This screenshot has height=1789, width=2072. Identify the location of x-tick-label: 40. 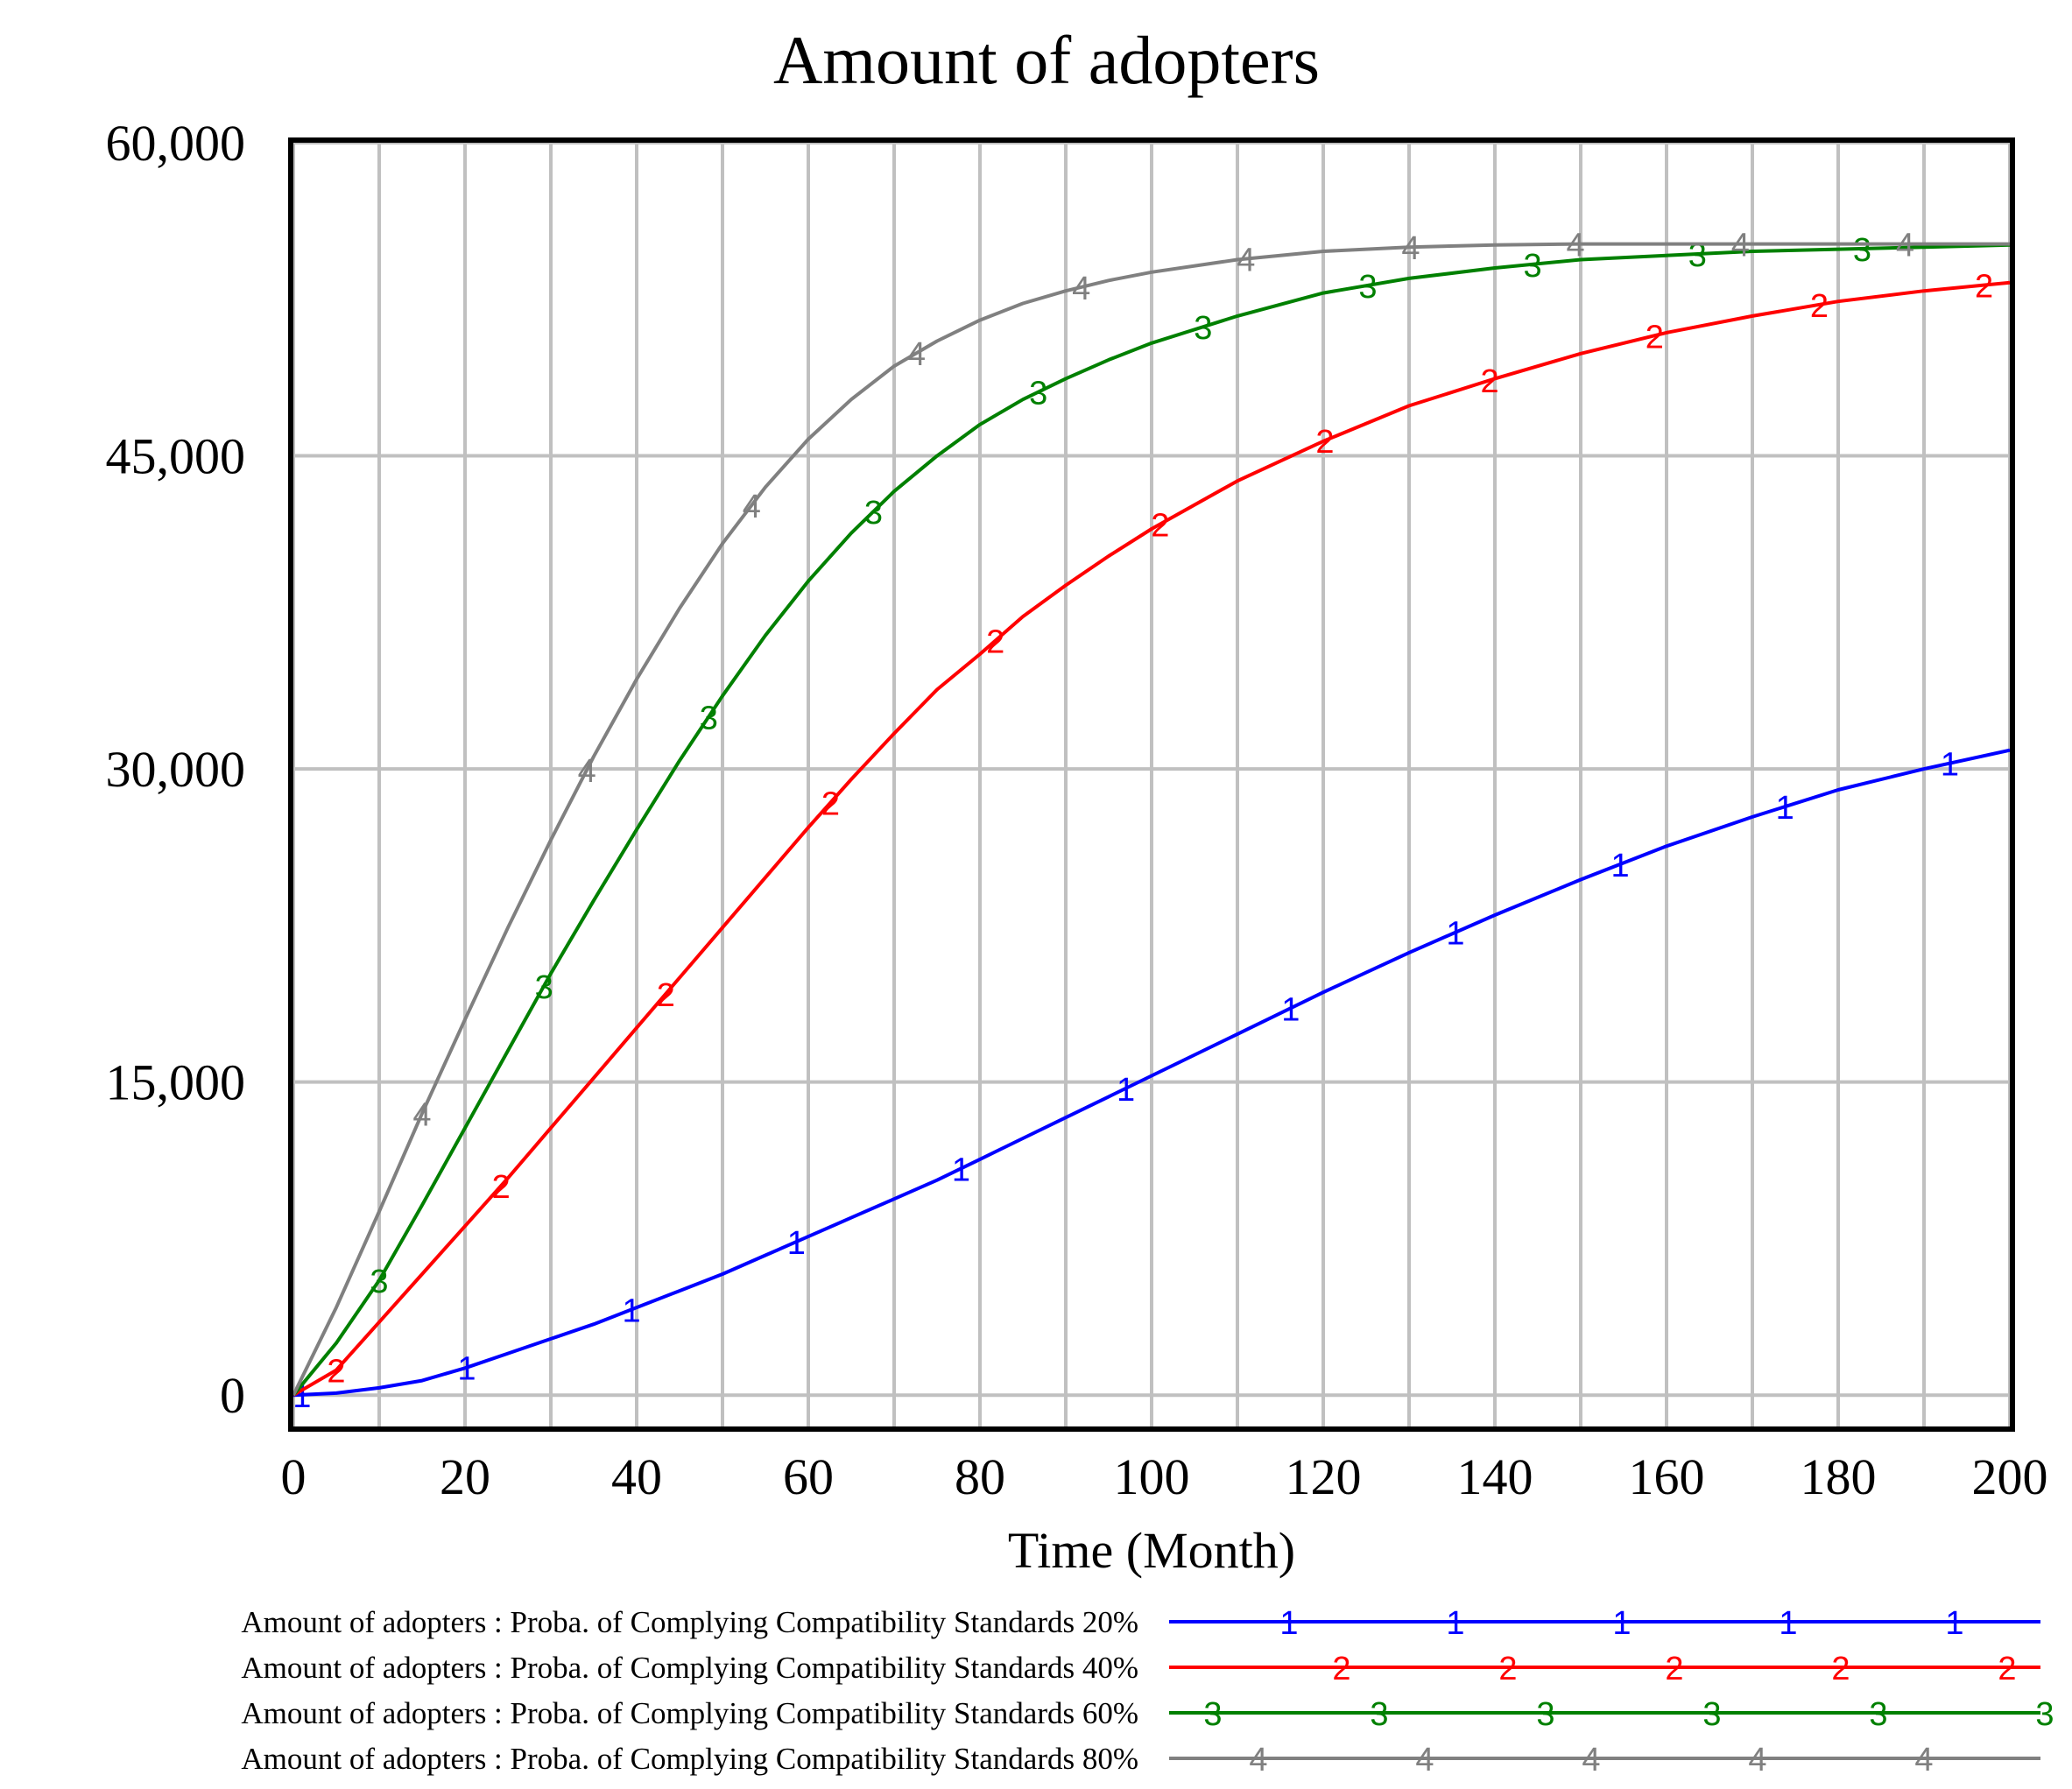
(636, 1476).